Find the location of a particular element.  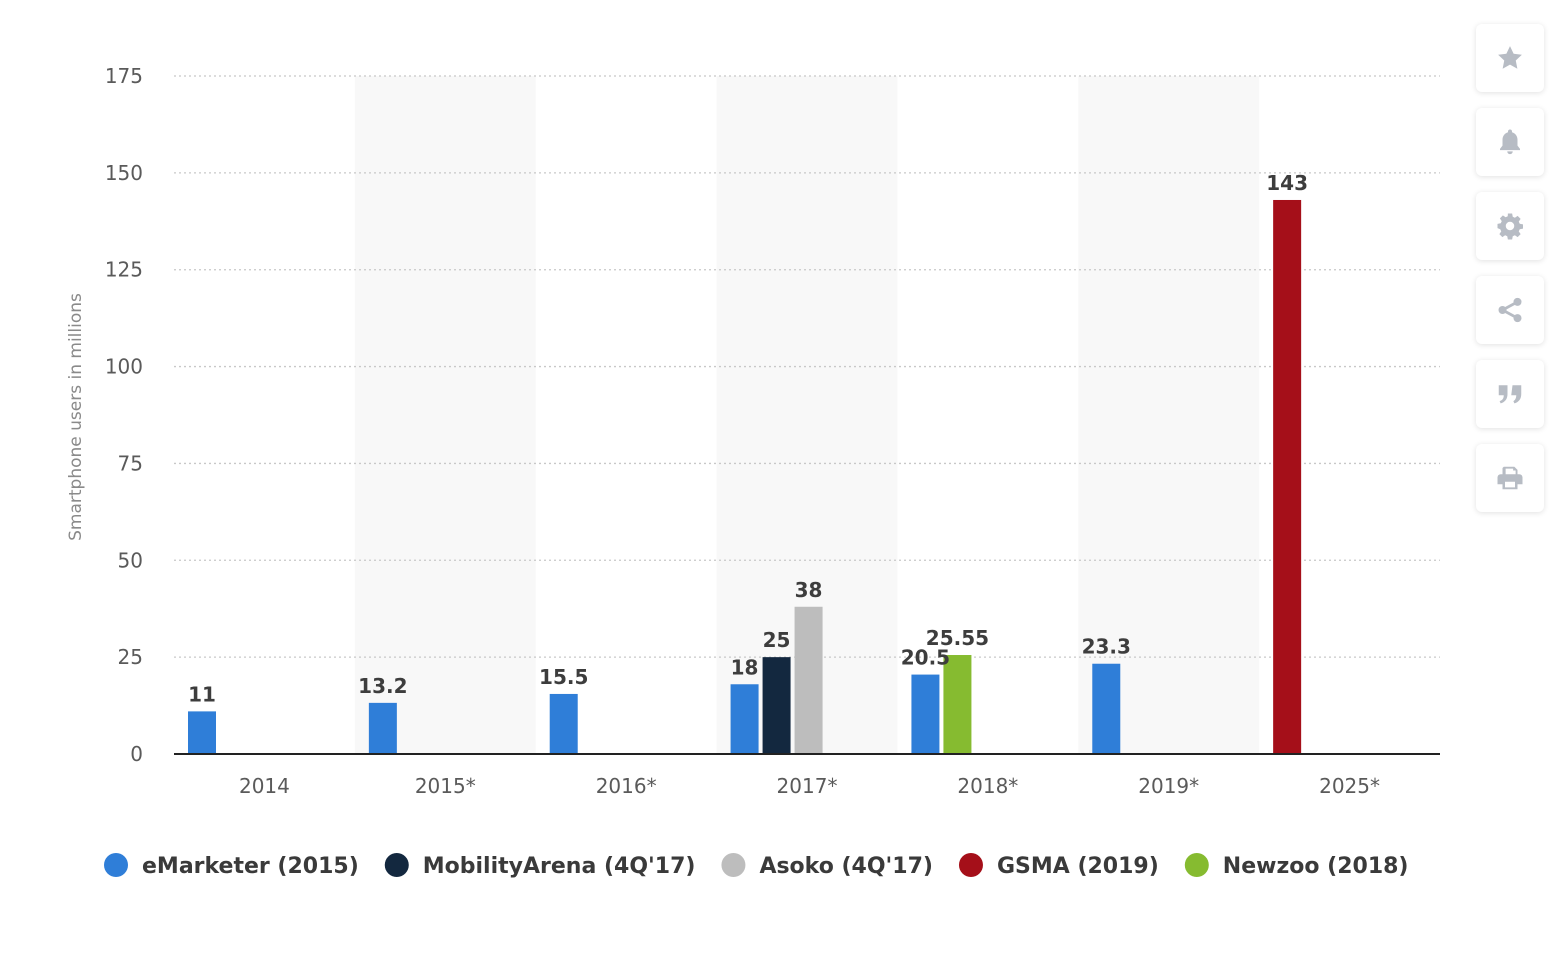

settings-button is located at coordinates (1510, 226).